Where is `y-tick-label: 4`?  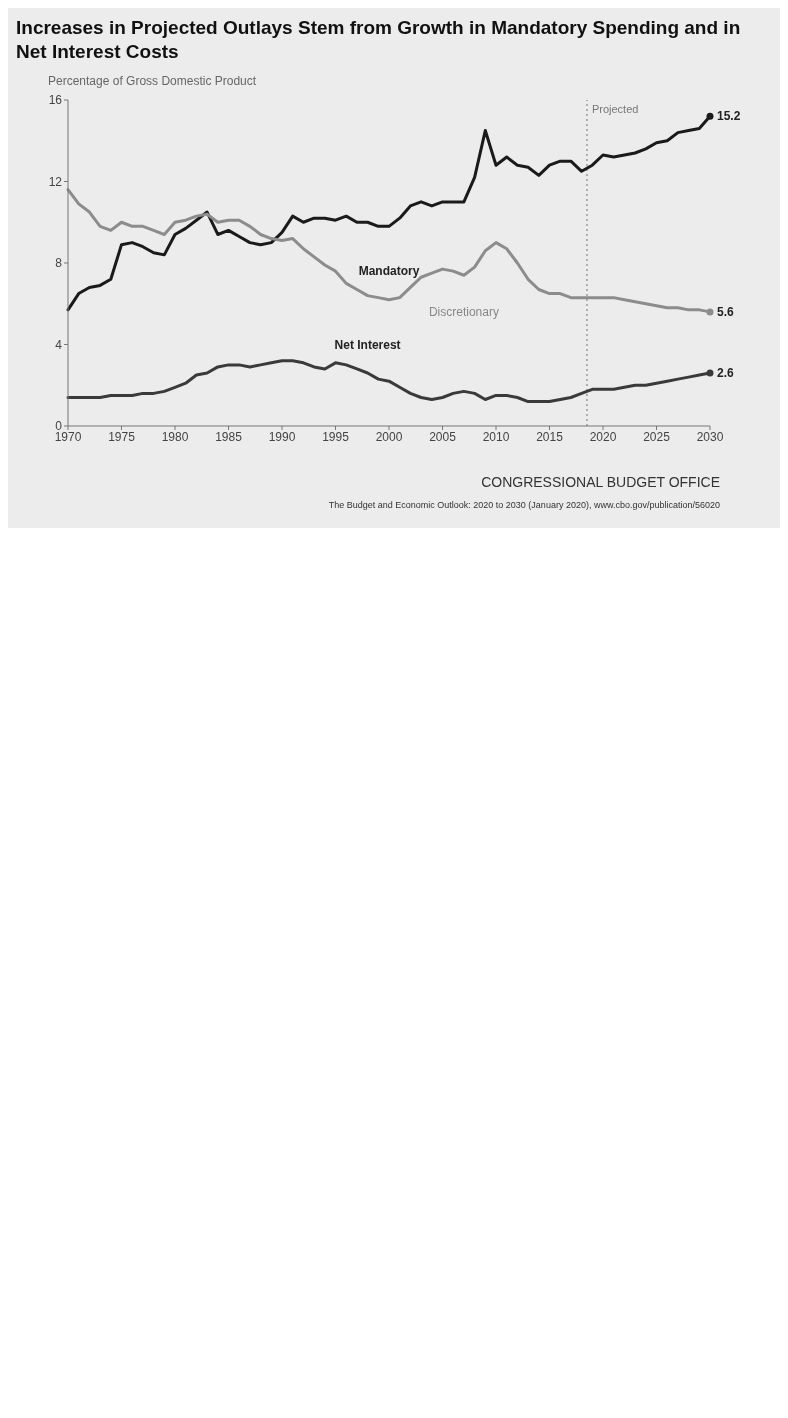
y-tick-label: 4 is located at coordinates (59, 344).